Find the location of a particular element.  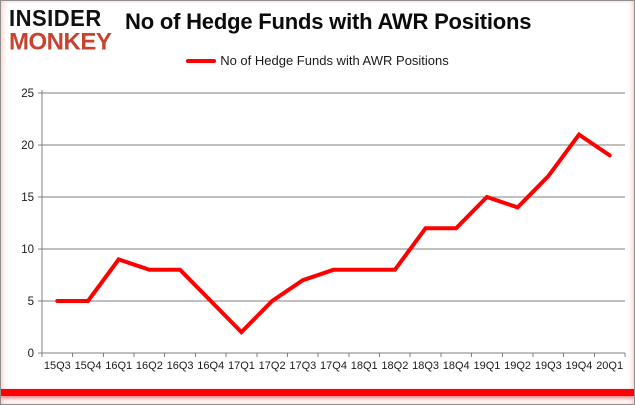

x-axis-label: 19Q1 is located at coordinates (486, 366).